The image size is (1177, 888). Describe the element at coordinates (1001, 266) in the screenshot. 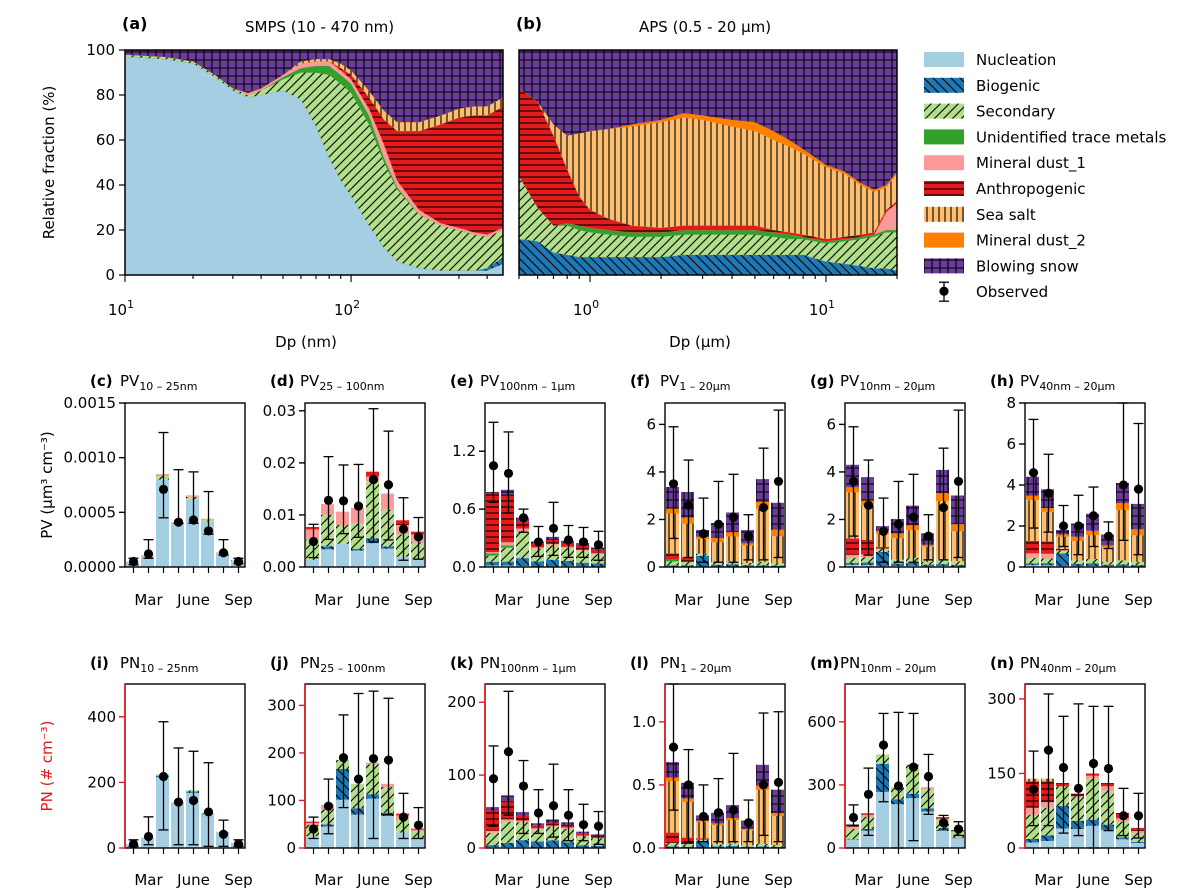

I see `legend-item-blowing-snow: Blowing snow` at that location.